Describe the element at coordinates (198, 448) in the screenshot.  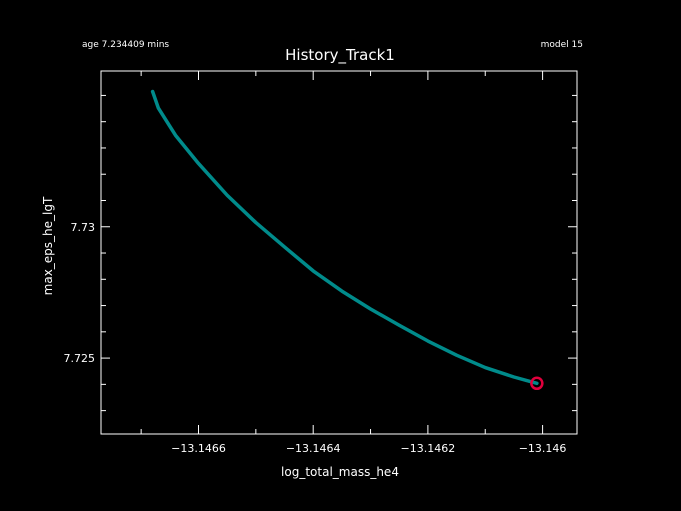
I see `x-tick-label: −13.1466` at that location.